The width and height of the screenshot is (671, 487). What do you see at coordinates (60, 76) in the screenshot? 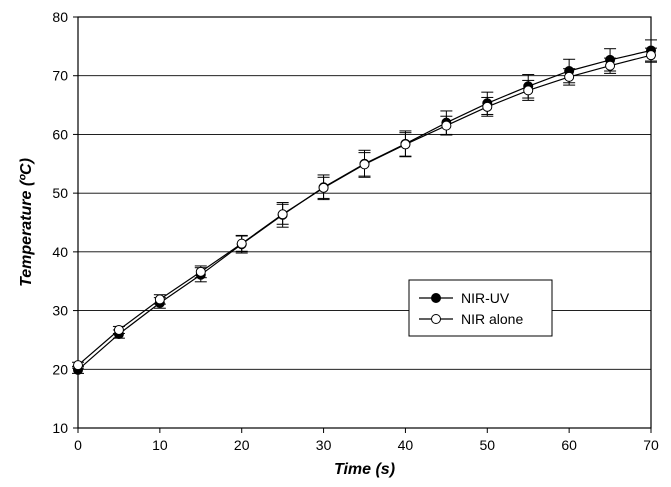
I see `y-tick-label-70: 70` at bounding box center [60, 76].